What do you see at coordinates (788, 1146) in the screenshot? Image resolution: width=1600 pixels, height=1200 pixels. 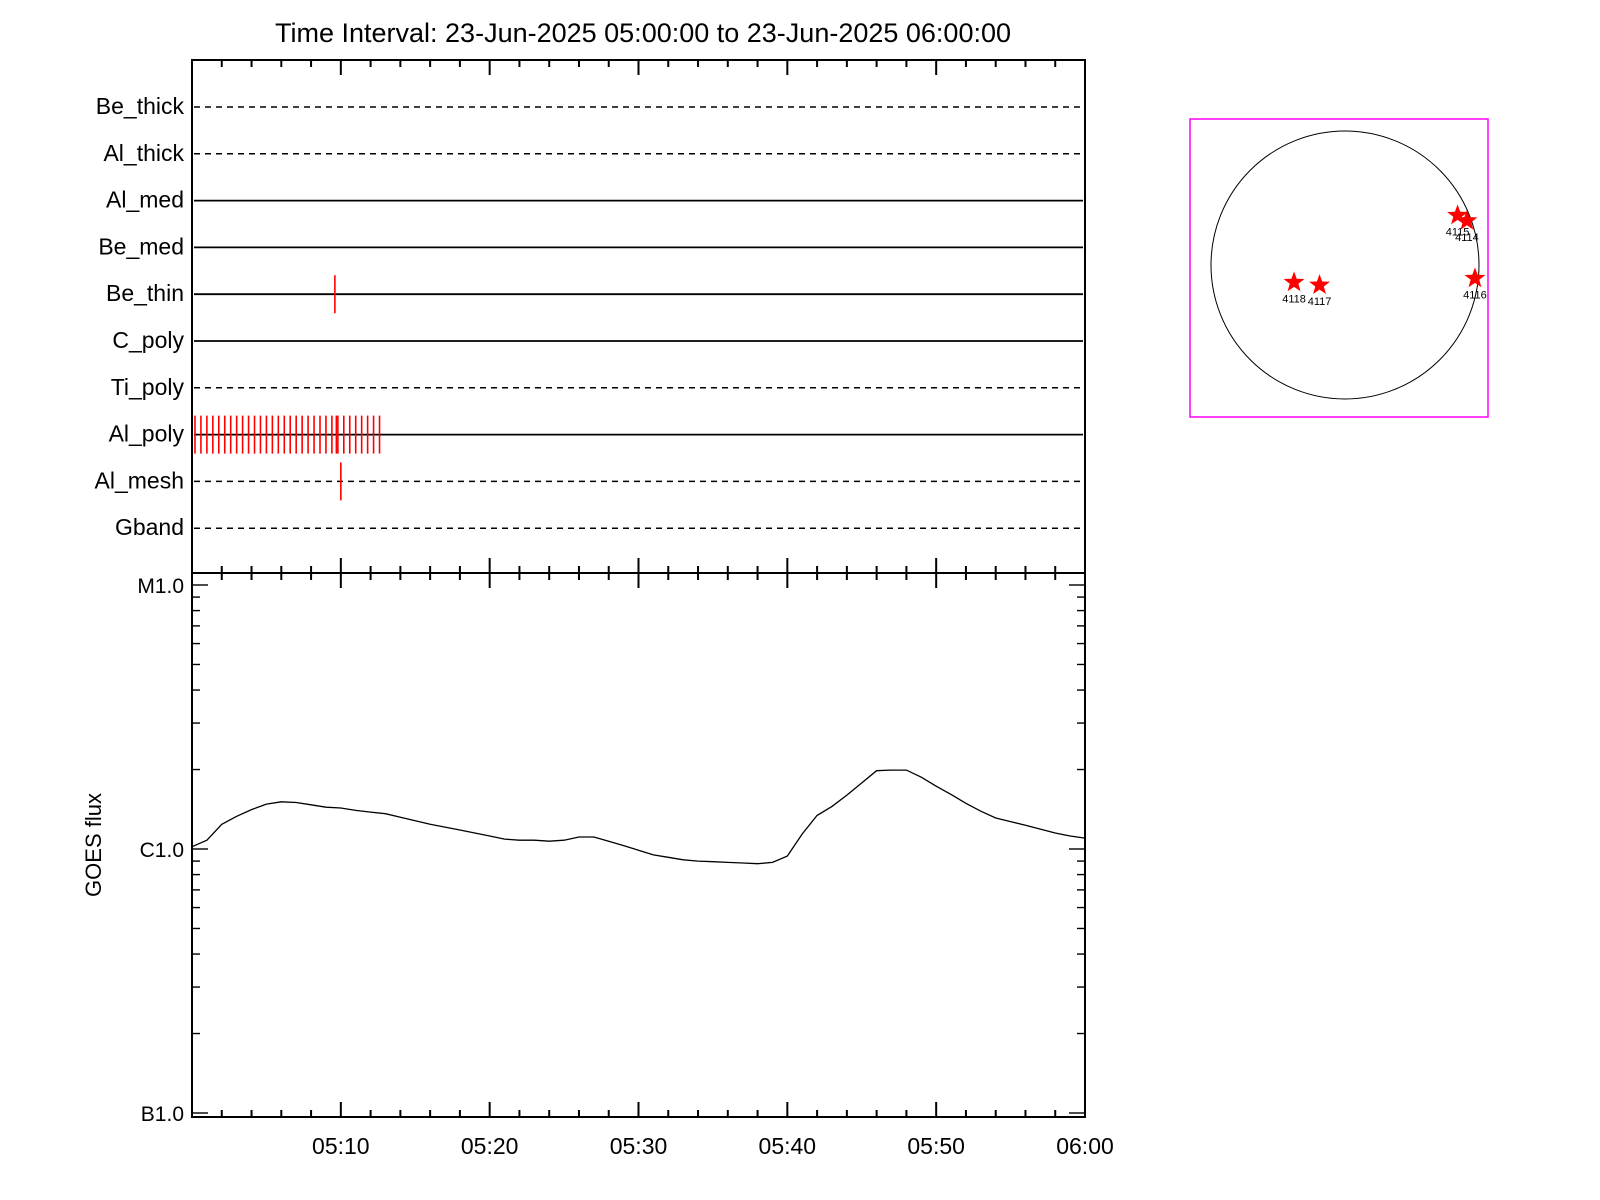 I see `x-tick-label: 05:40` at bounding box center [788, 1146].